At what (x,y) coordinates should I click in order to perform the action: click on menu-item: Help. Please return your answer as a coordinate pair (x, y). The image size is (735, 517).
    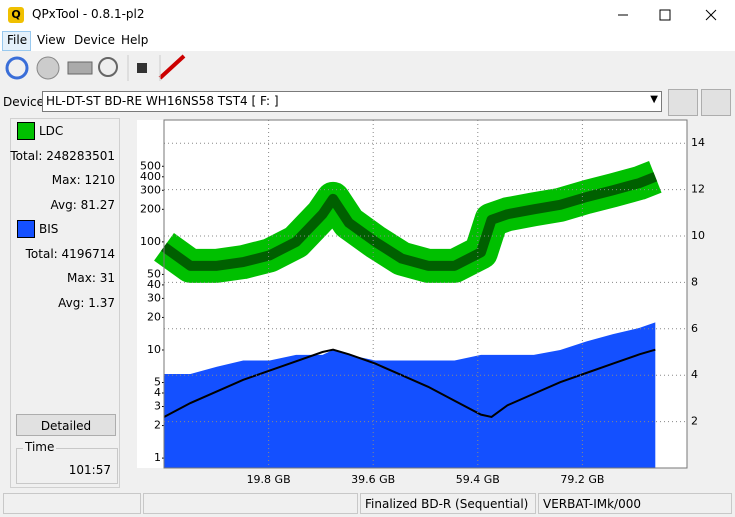
    Looking at the image, I should click on (135, 40).